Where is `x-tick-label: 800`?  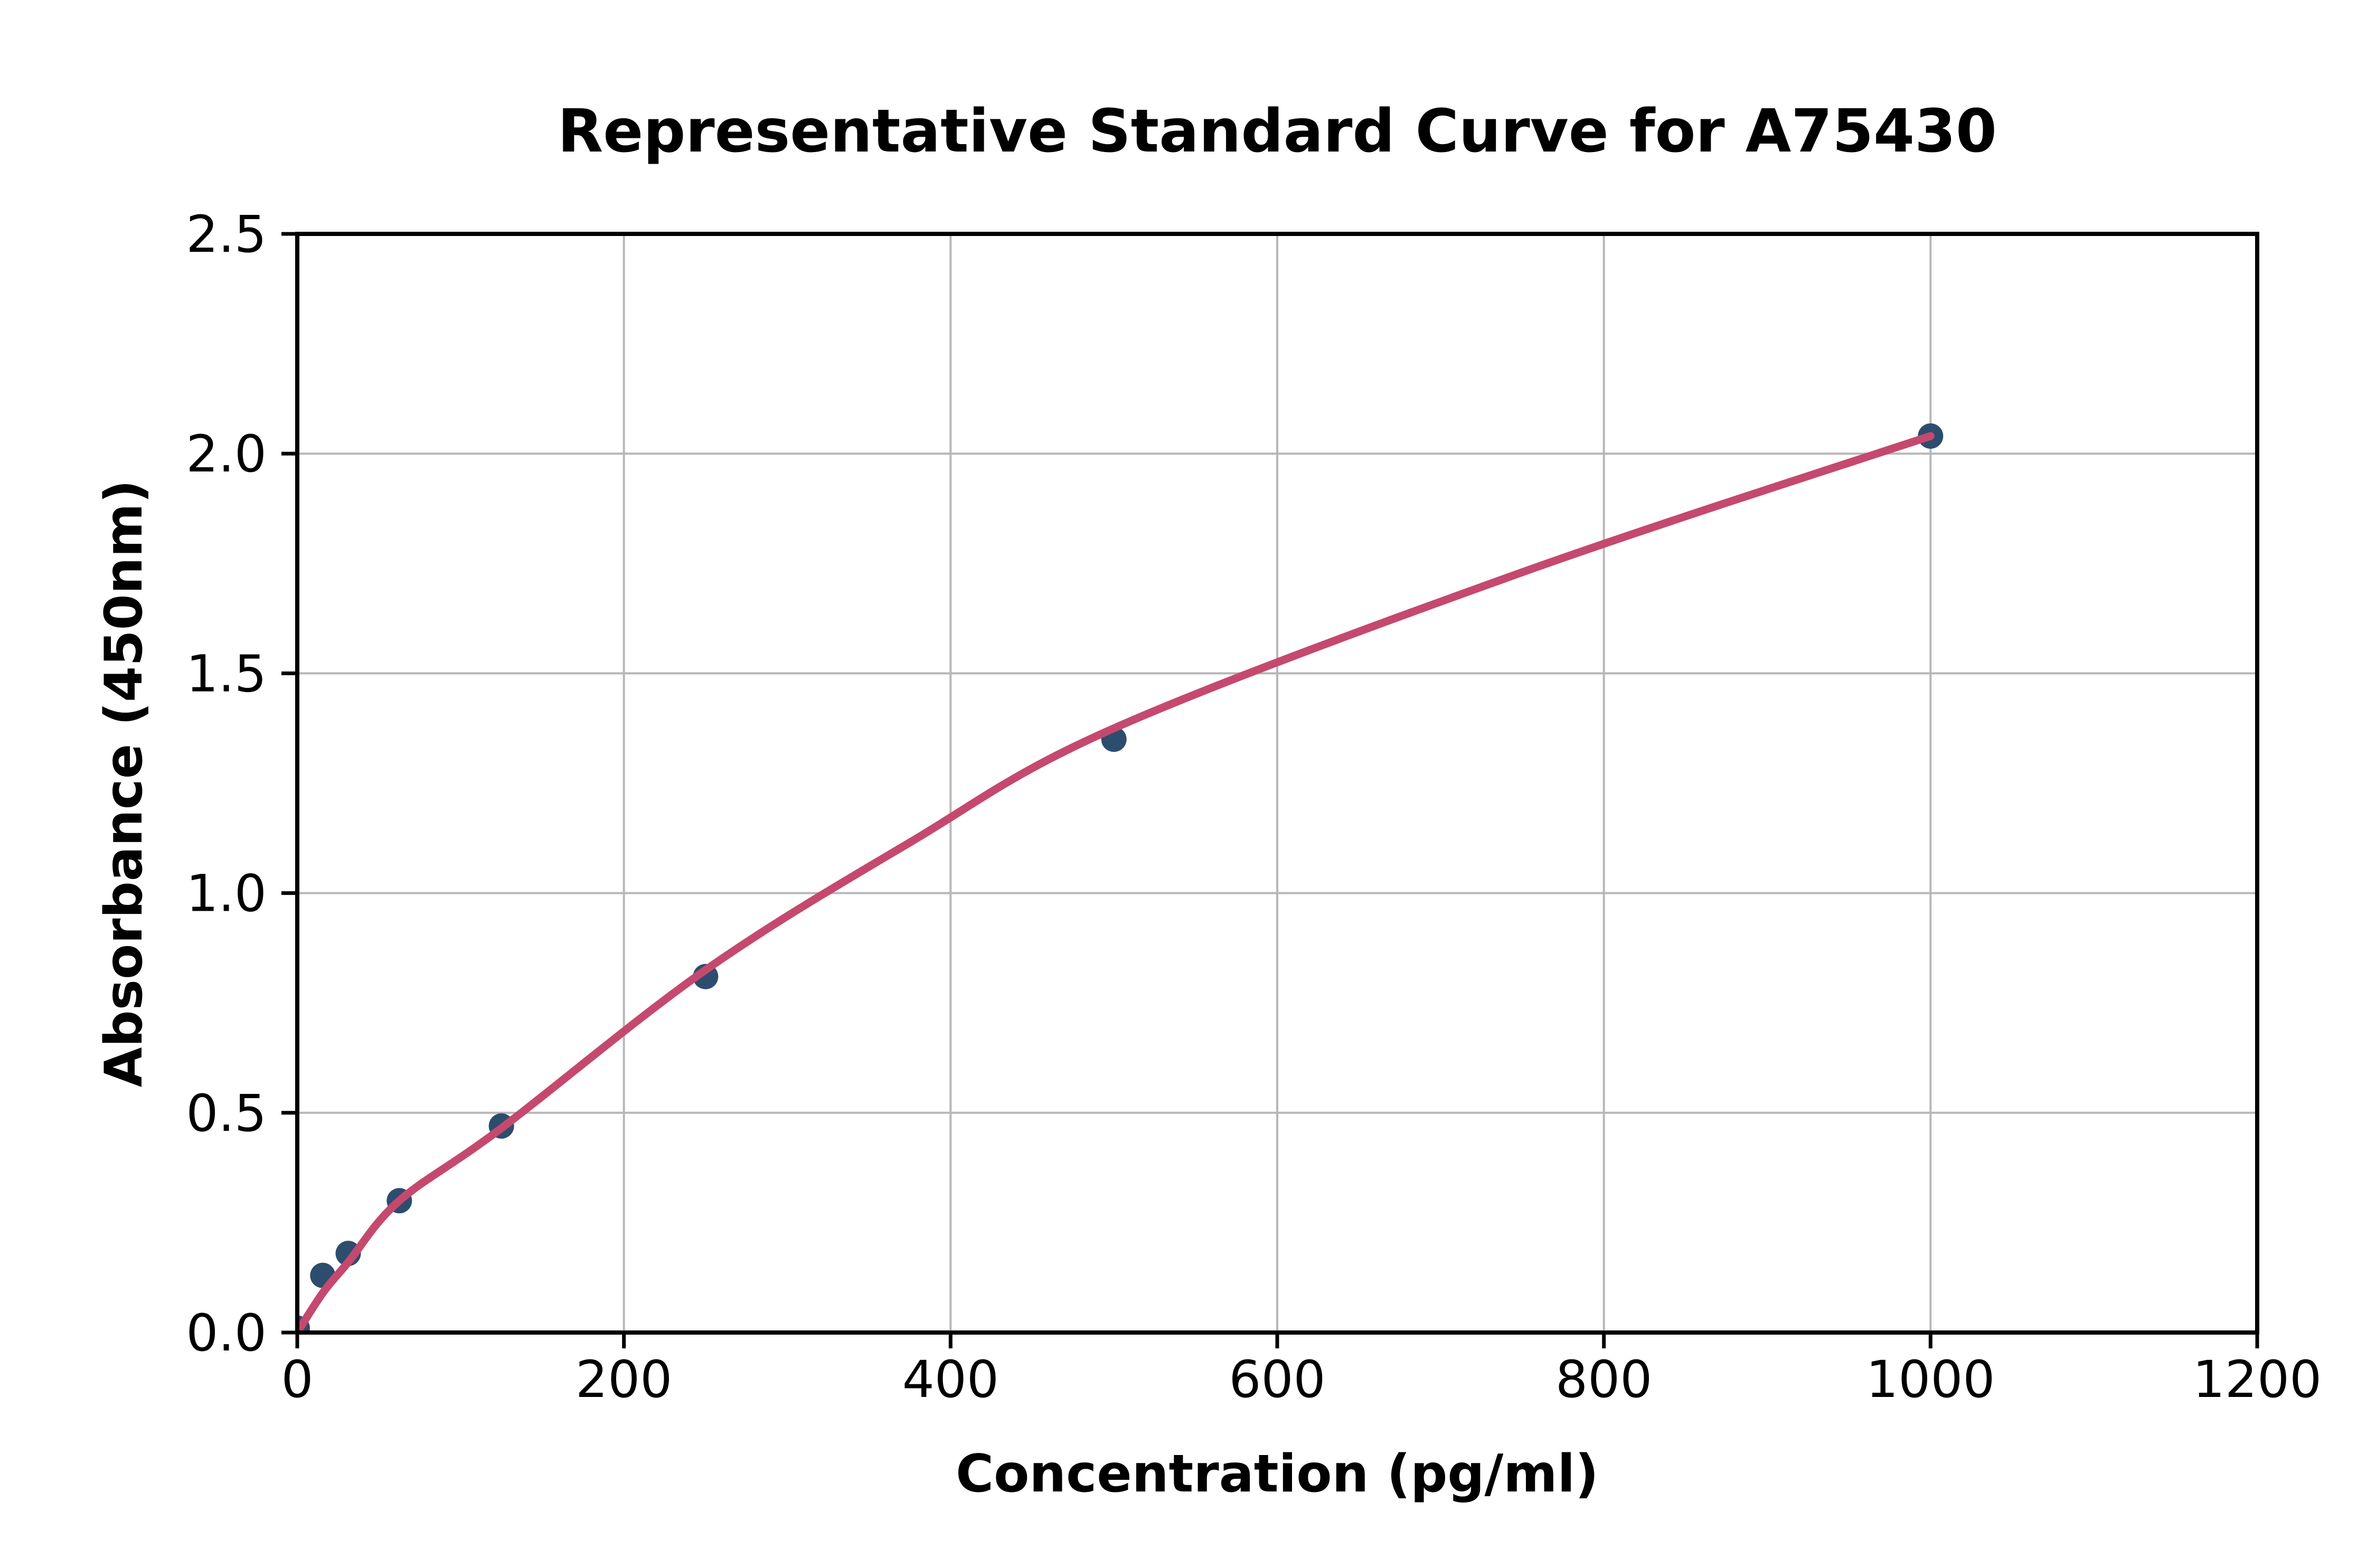
x-tick-label: 800 is located at coordinates (1604, 1380).